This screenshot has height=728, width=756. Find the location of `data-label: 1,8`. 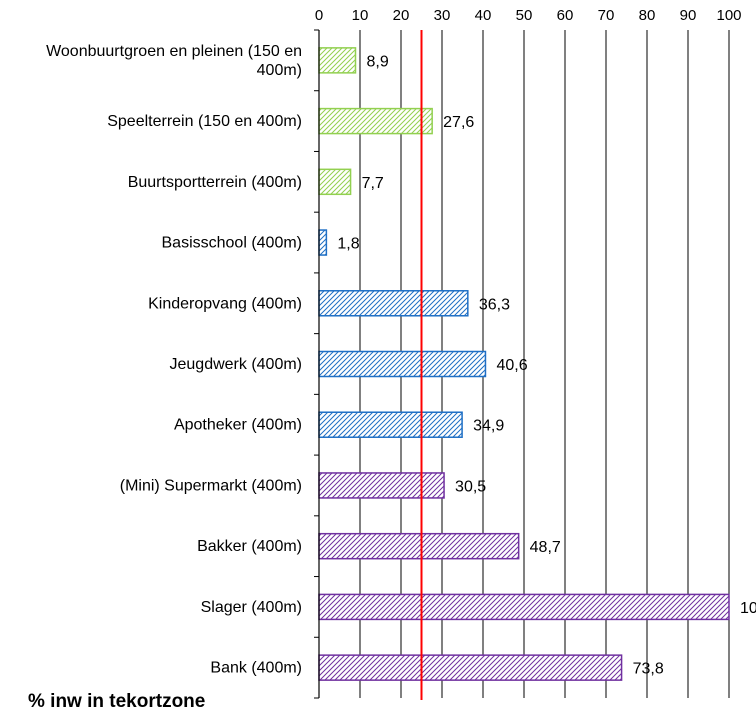

data-label: 1,8 is located at coordinates (348, 244).